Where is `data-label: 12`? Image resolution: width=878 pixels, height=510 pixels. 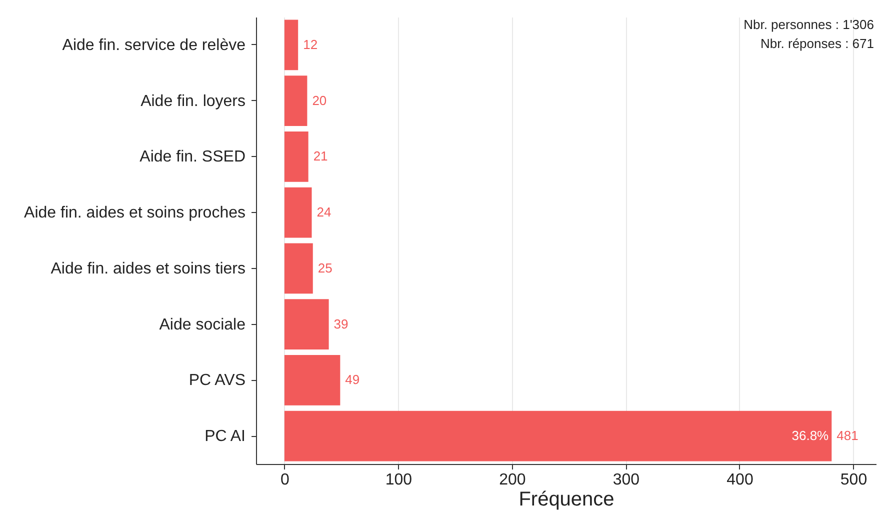 data-label: 12 is located at coordinates (310, 44).